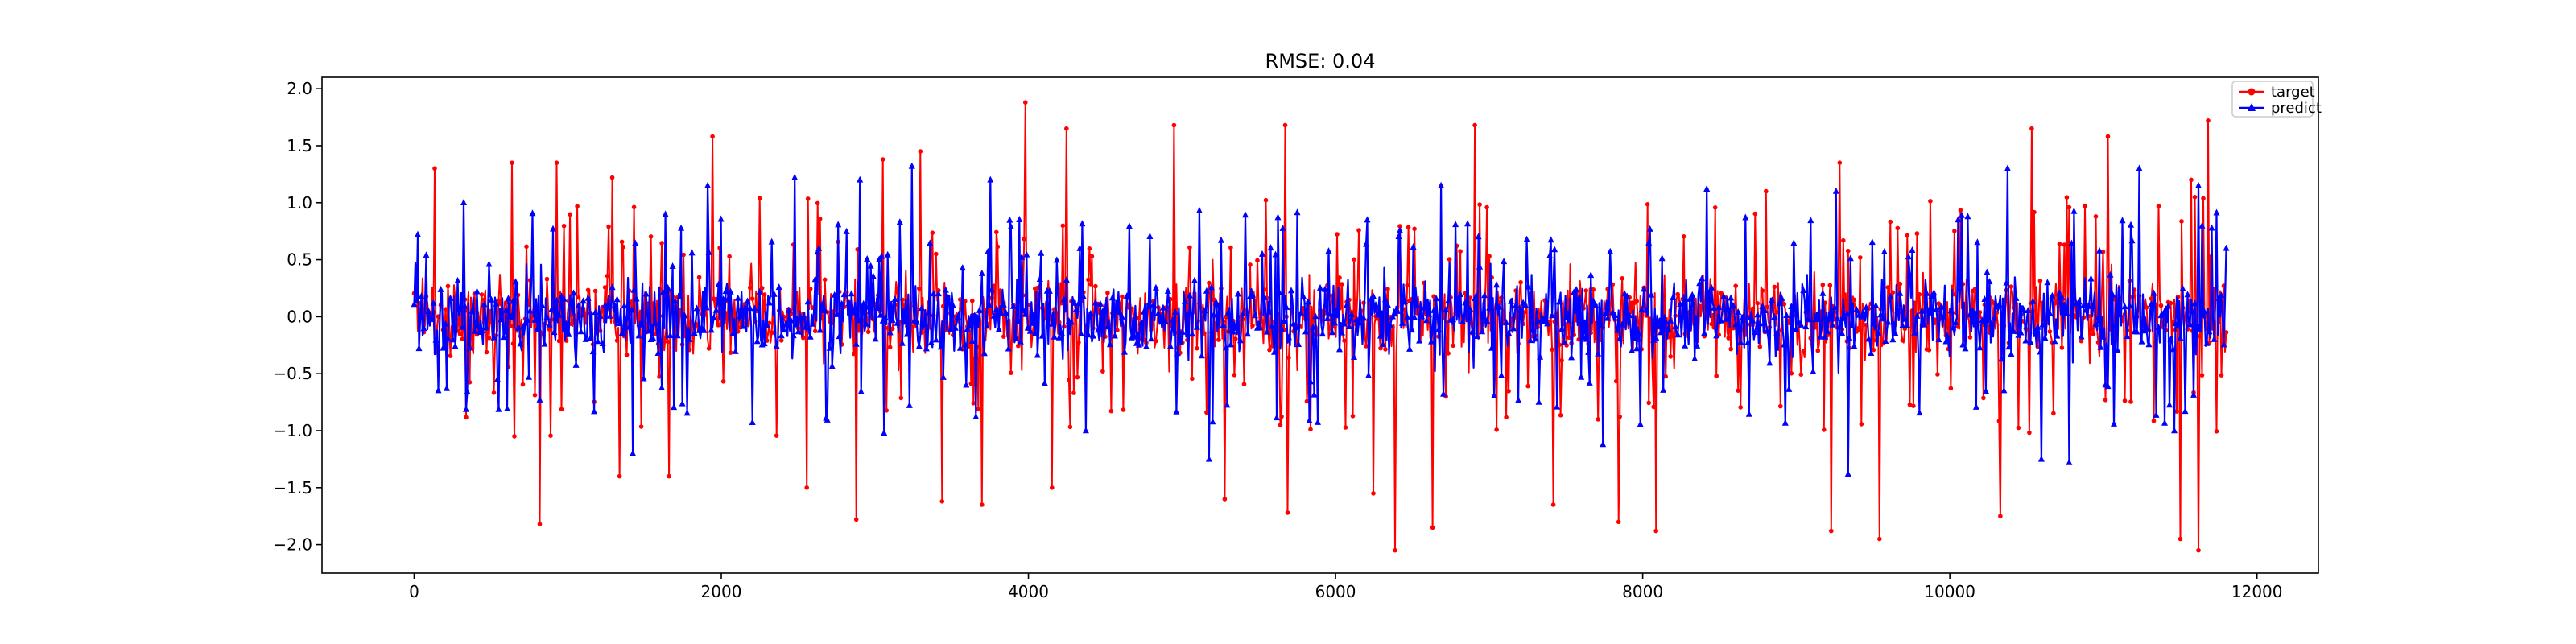  What do you see at coordinates (2293, 92) in the screenshot?
I see `legend-label-target: target` at bounding box center [2293, 92].